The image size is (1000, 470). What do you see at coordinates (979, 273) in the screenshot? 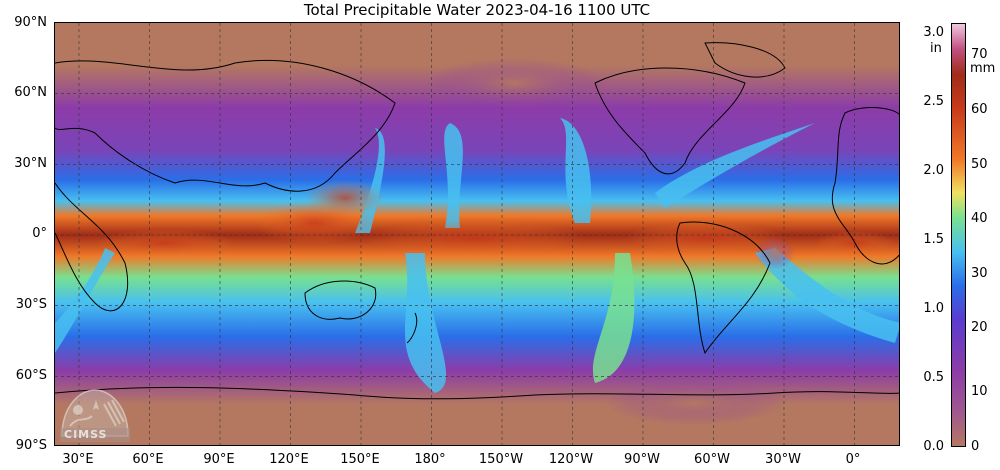
I see `colorbar-mm-tick-30: 30` at bounding box center [979, 273].